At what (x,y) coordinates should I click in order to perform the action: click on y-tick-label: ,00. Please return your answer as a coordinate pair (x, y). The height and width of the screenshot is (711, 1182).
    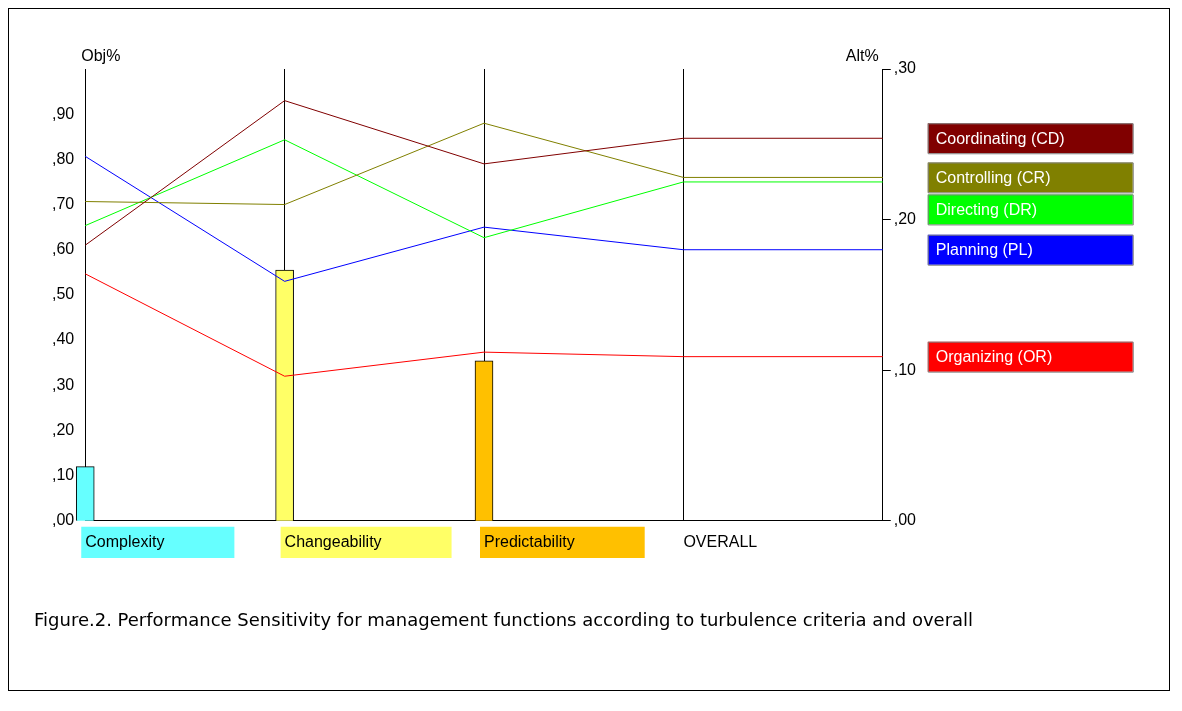
    Looking at the image, I should click on (63, 520).